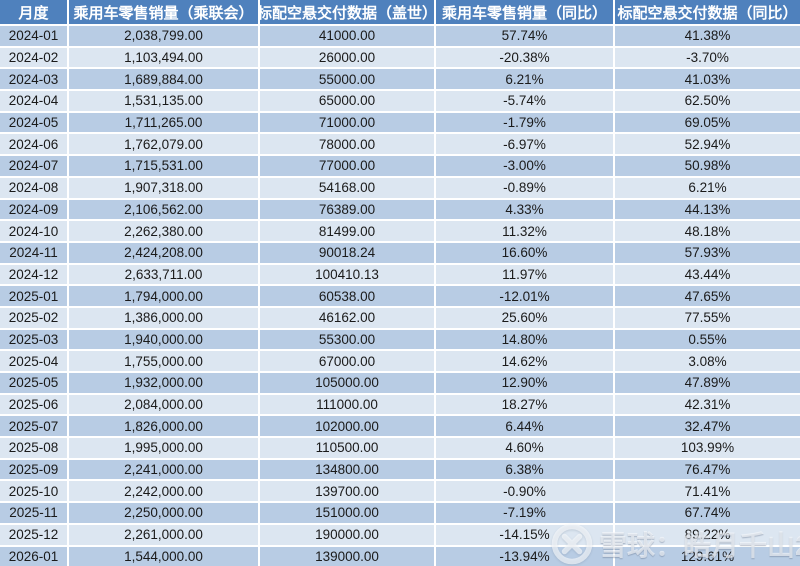 This screenshot has height=566, width=800. Describe the element at coordinates (164, 469) in the screenshot. I see `cell-retail-sales: 2,241,000.00` at that location.